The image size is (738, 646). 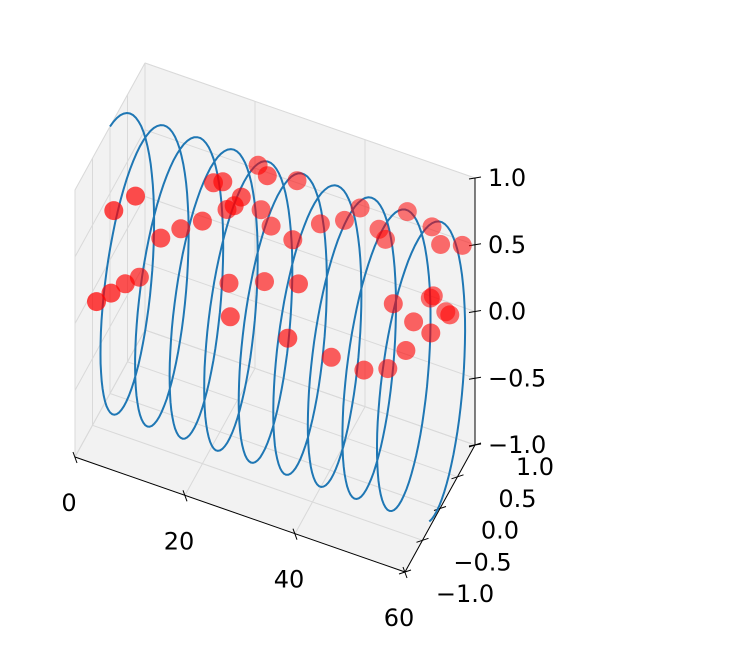 I want to click on y-tick-label: −1.0, so click(x=465, y=594).